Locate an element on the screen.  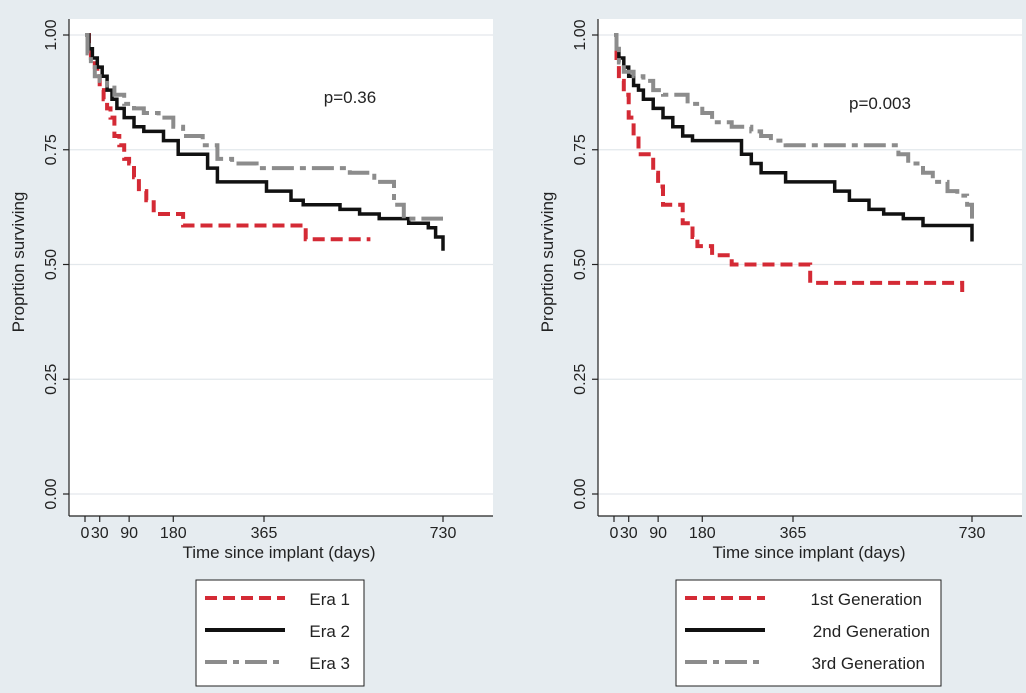
legend-label-3rd-generation: 3rd Generation is located at coordinates (868, 663).